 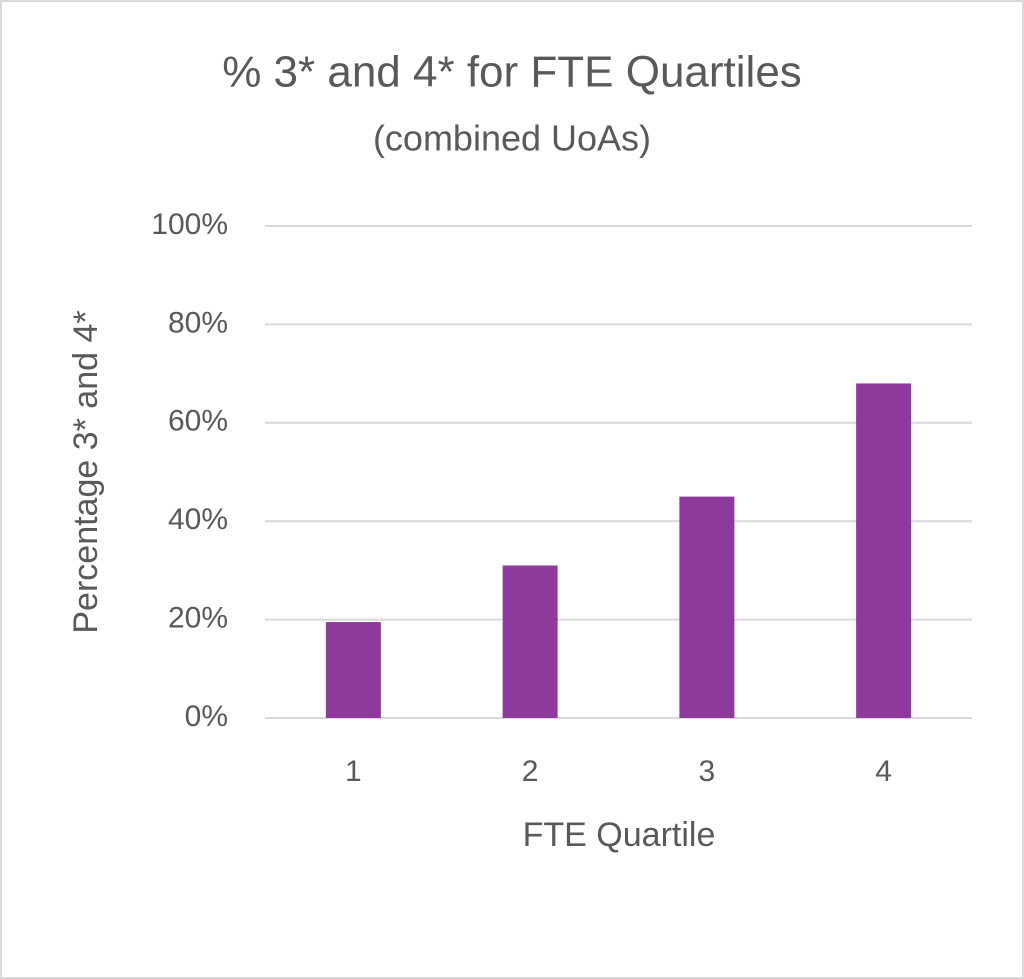 What do you see at coordinates (198, 421) in the screenshot?
I see `y-tick-label: 60%` at bounding box center [198, 421].